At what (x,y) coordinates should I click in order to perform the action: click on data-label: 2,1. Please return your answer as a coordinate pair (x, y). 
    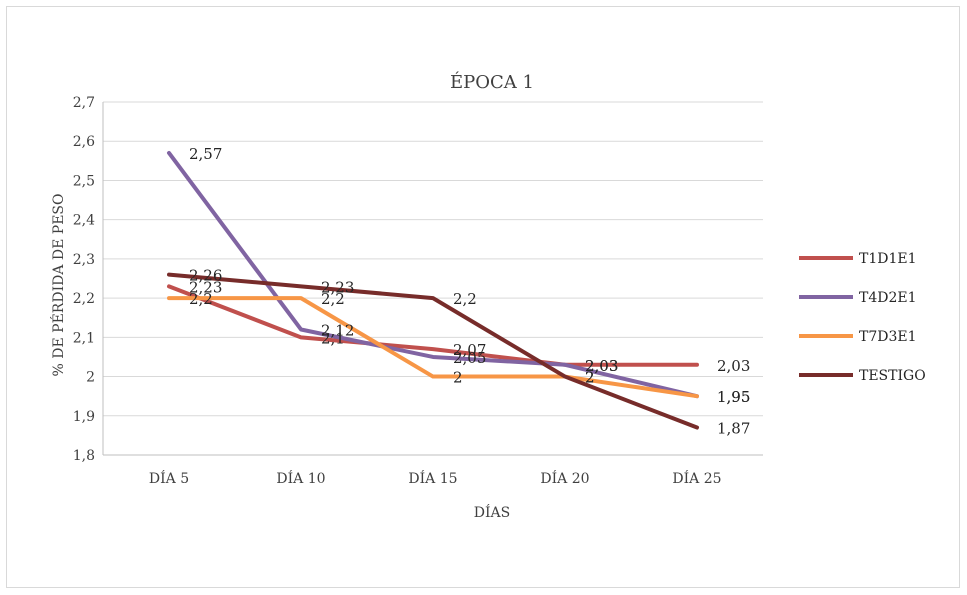
    Looking at the image, I should click on (333, 338).